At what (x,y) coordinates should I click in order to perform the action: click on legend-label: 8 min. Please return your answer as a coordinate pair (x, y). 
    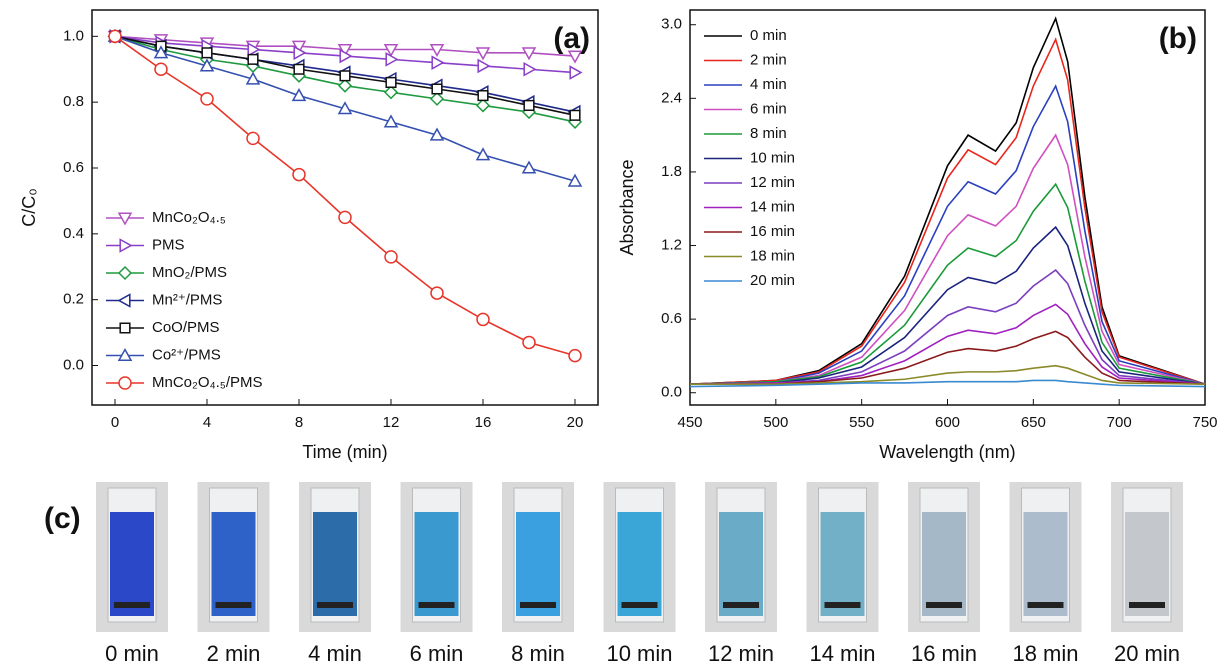
    Looking at the image, I should click on (768, 133).